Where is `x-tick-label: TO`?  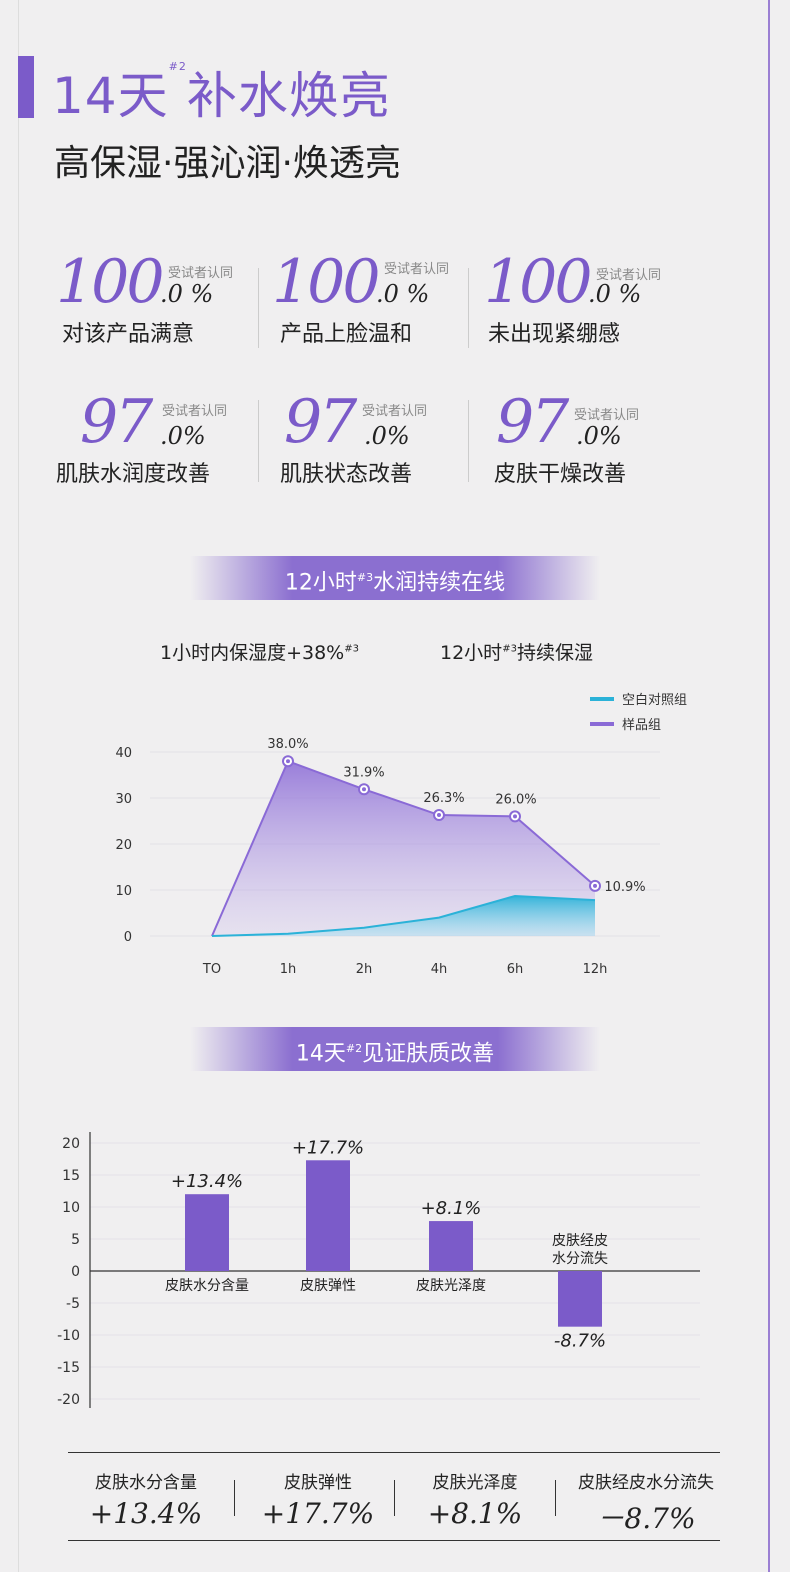
x-tick-label: TO is located at coordinates (211, 969).